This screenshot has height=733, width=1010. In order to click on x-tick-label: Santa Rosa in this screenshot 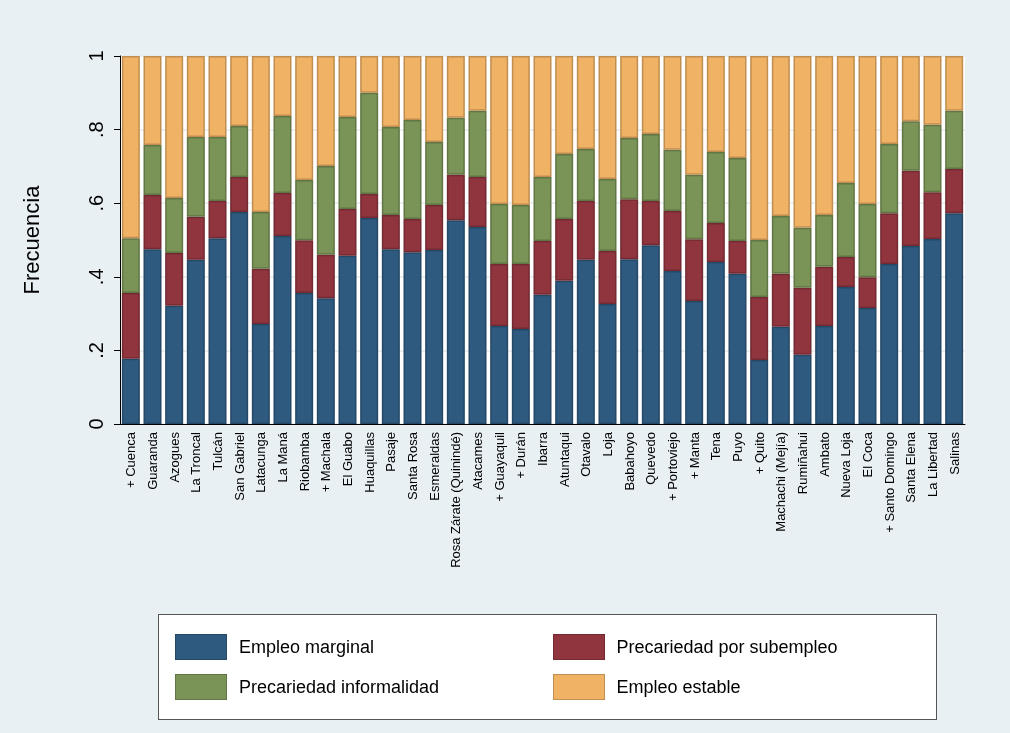, I will do `click(412, 465)`.